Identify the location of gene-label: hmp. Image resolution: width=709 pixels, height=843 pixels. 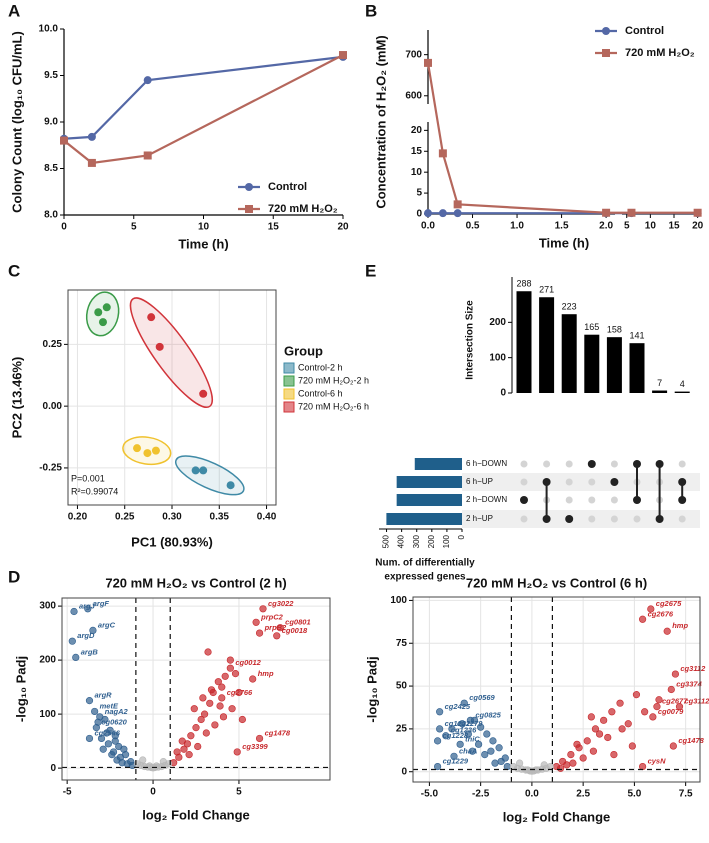
(680, 625).